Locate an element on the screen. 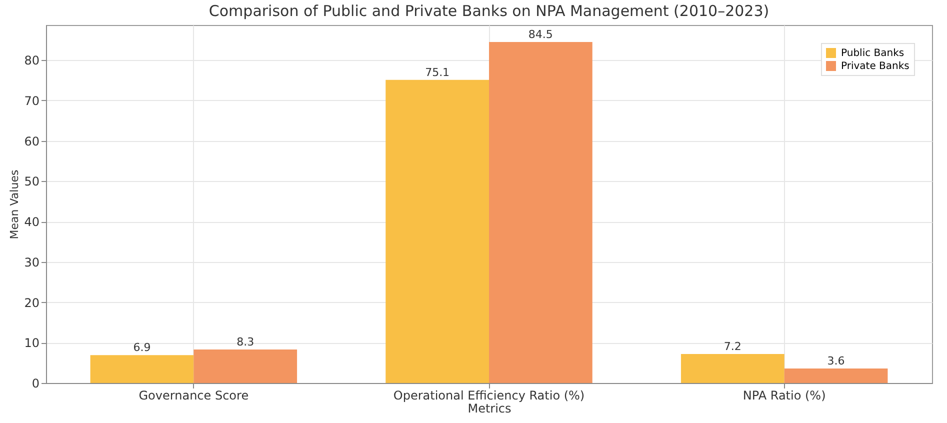 The height and width of the screenshot is (423, 947). x-tick-label: Governance Score is located at coordinates (193, 395).